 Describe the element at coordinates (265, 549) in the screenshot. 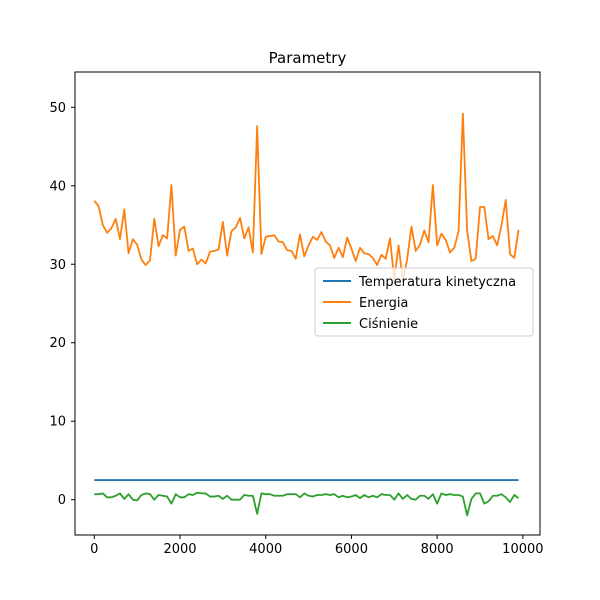

I see `x-tick-label: 4000` at that location.